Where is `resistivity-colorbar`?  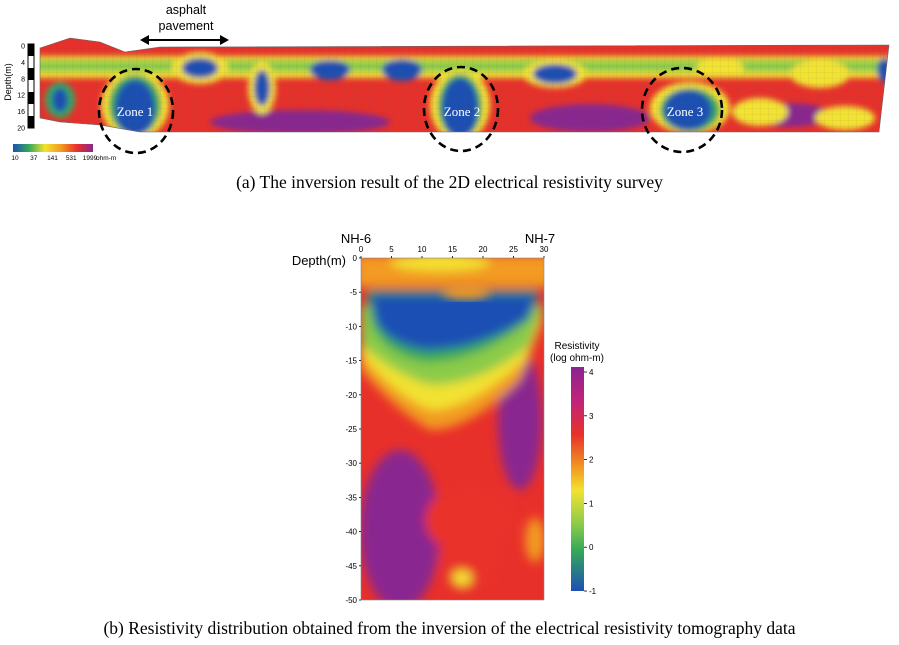 resistivity-colorbar is located at coordinates (53, 148).